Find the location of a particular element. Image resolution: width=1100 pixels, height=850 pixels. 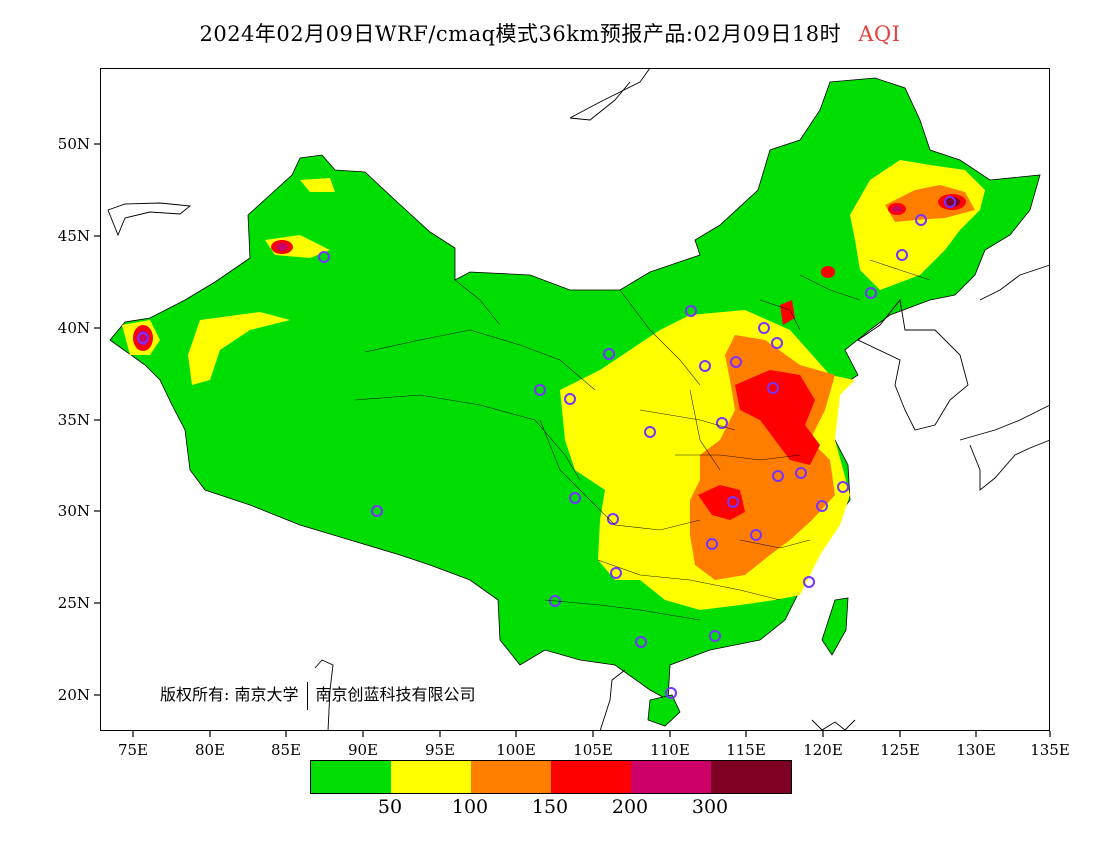

aqi-hotspot-yining-core is located at coordinates (282, 247).